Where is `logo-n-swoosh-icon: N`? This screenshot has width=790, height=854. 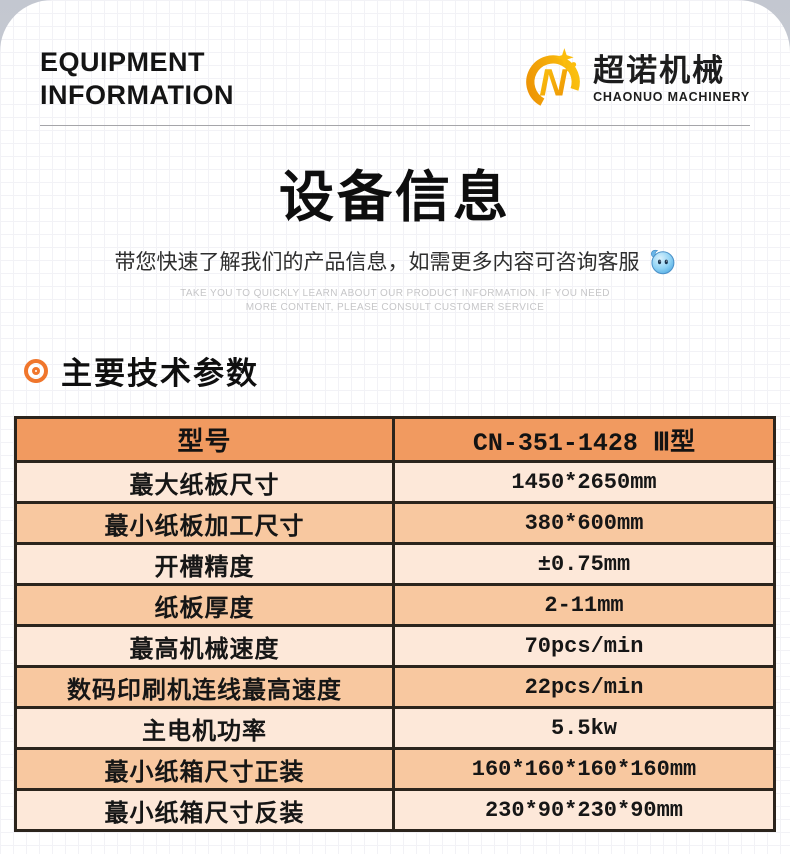
logo-n-swoosh-icon: N is located at coordinates (553, 78).